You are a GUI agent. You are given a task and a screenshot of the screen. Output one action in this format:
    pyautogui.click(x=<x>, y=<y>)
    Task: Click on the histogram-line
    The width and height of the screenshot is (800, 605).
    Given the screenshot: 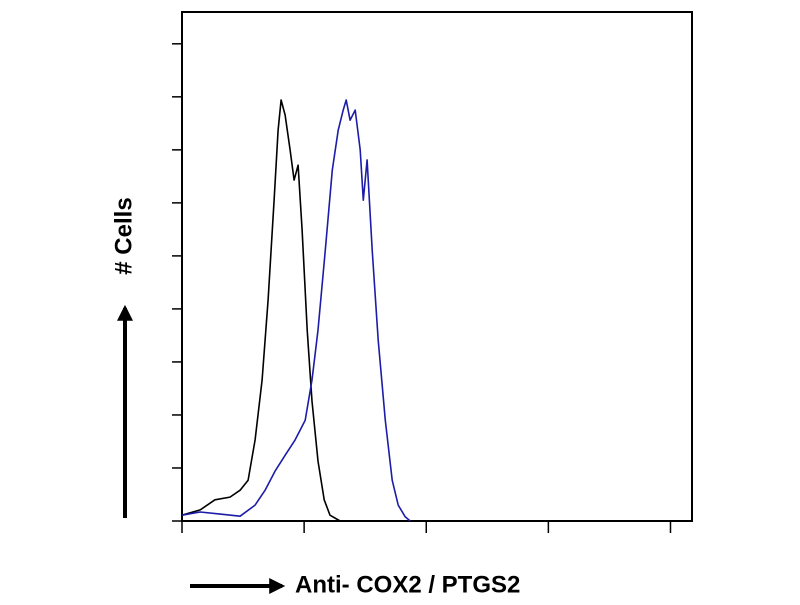 What is the action you would take?
    pyautogui.click(x=261, y=310)
    